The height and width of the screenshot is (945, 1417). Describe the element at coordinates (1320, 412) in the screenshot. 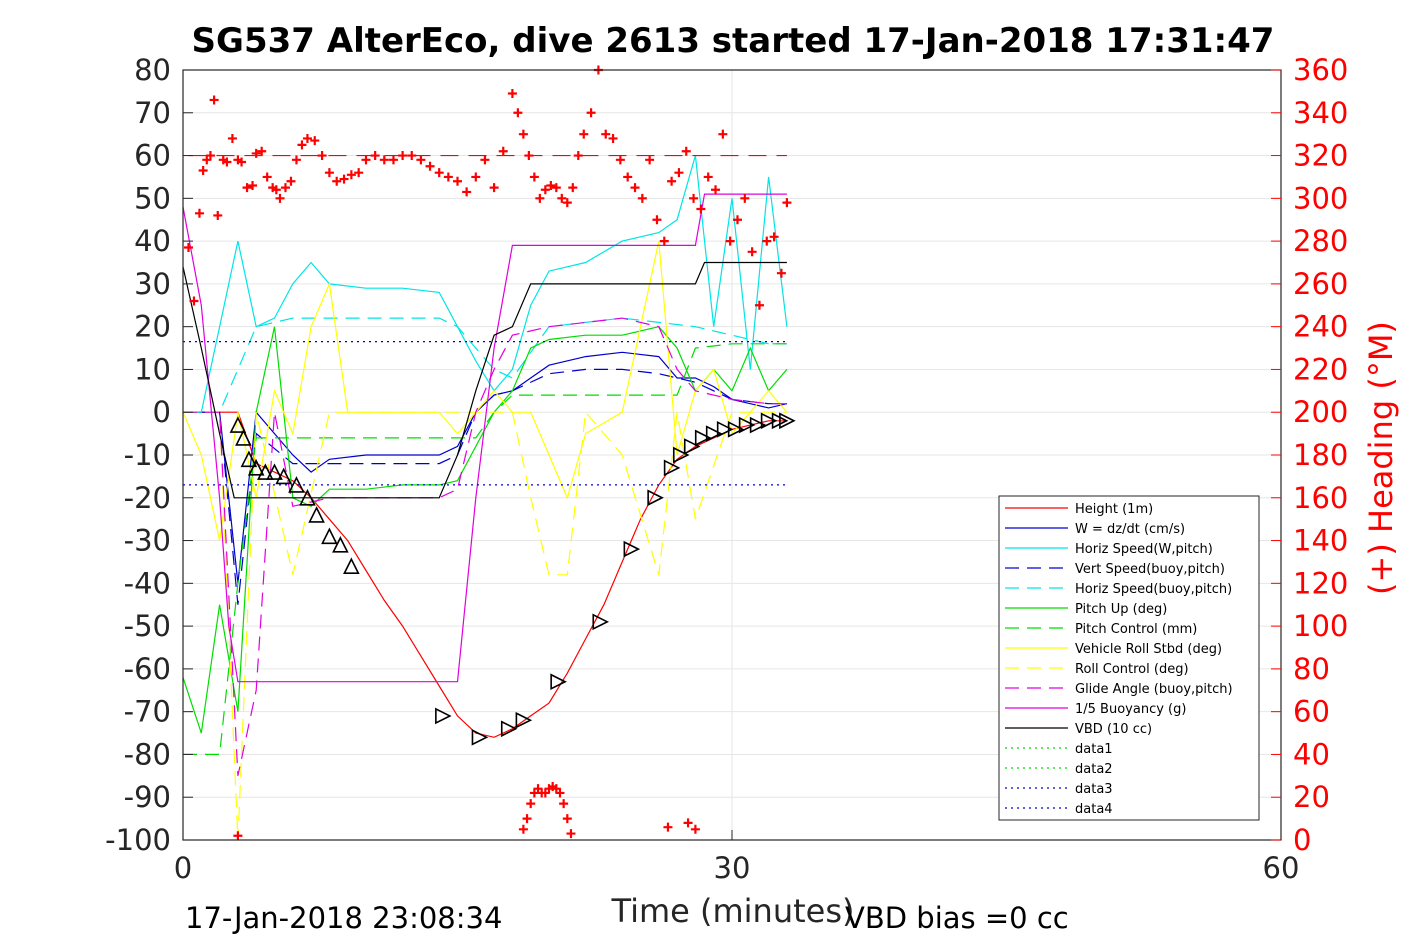

I see `y-right-tick-label: 200` at that location.